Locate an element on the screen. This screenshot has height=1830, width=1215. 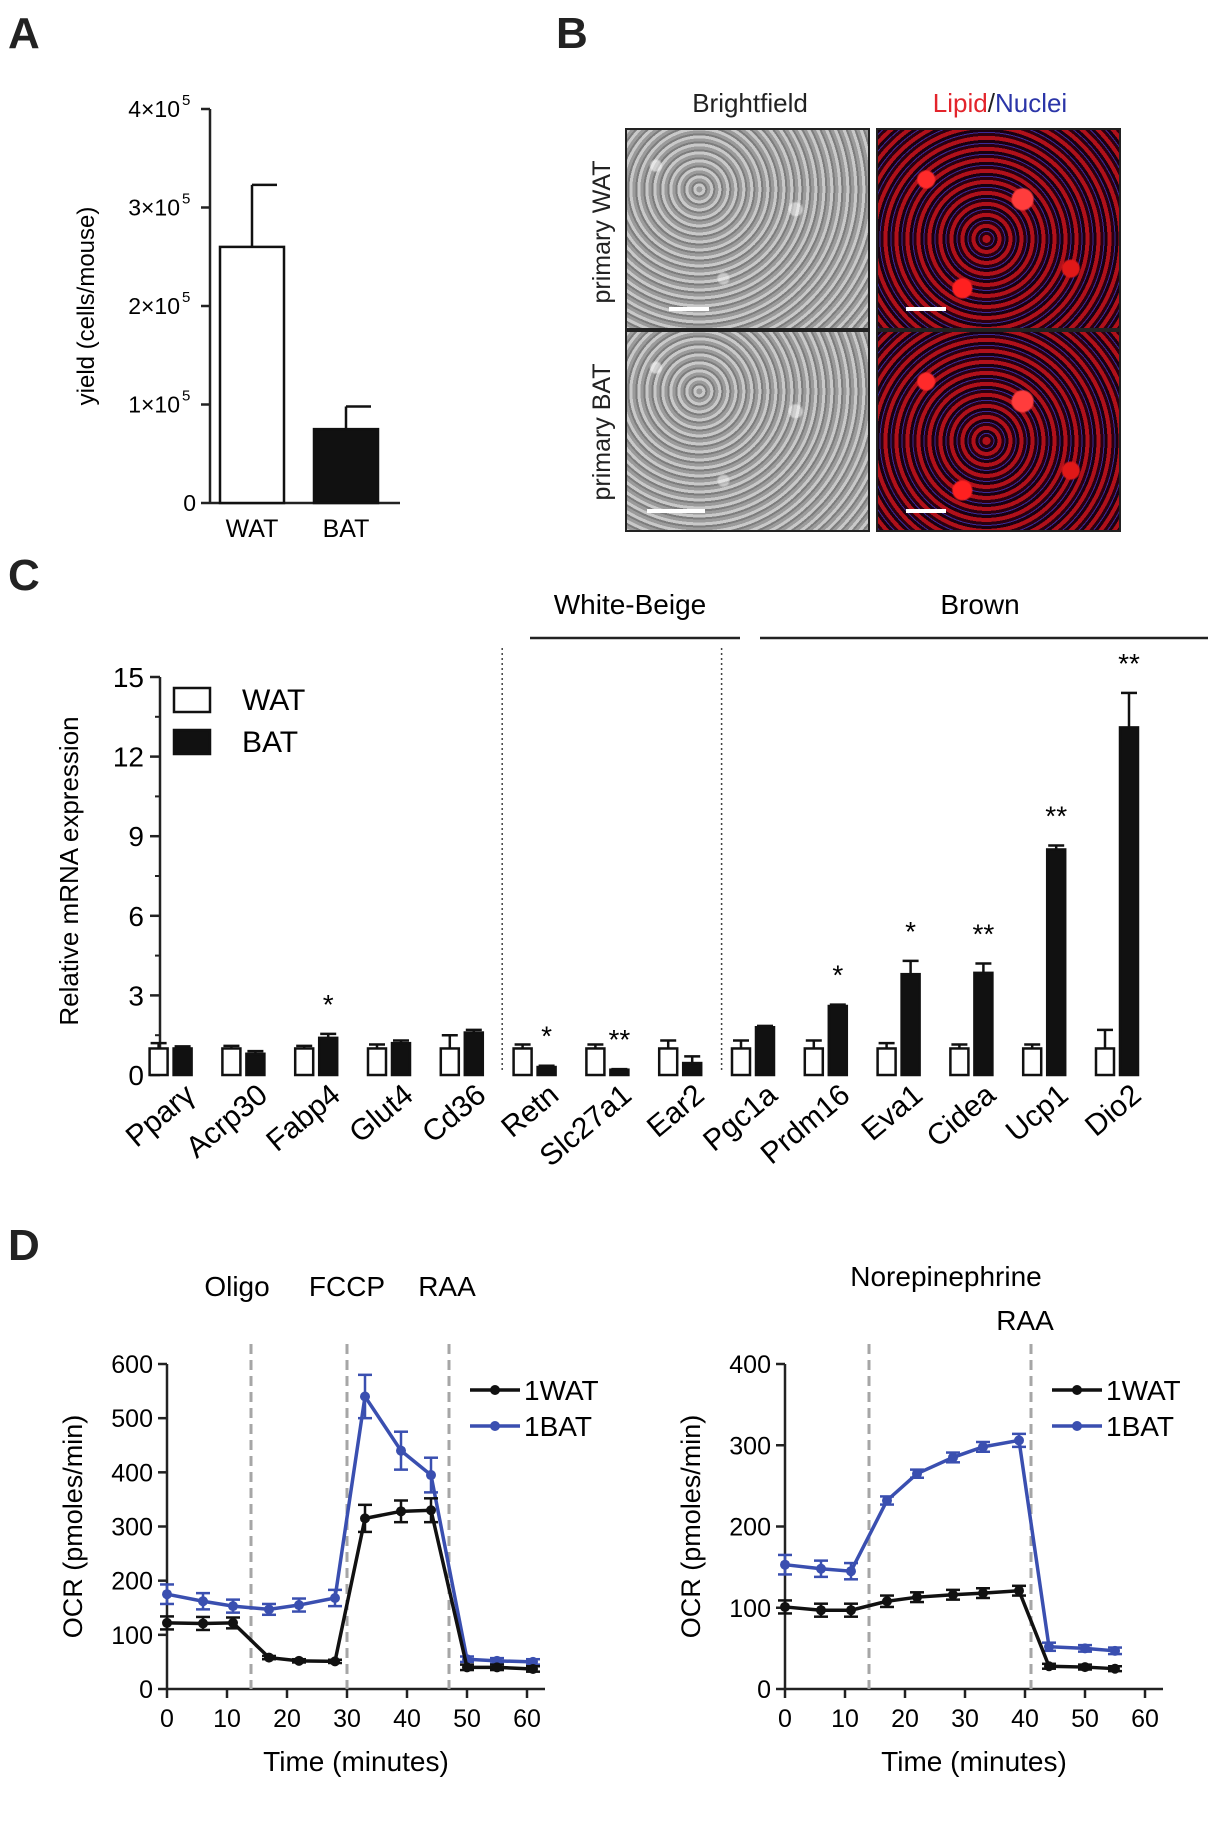
y-axis-label: yield (cells/mouse) is located at coordinates (86, 306).